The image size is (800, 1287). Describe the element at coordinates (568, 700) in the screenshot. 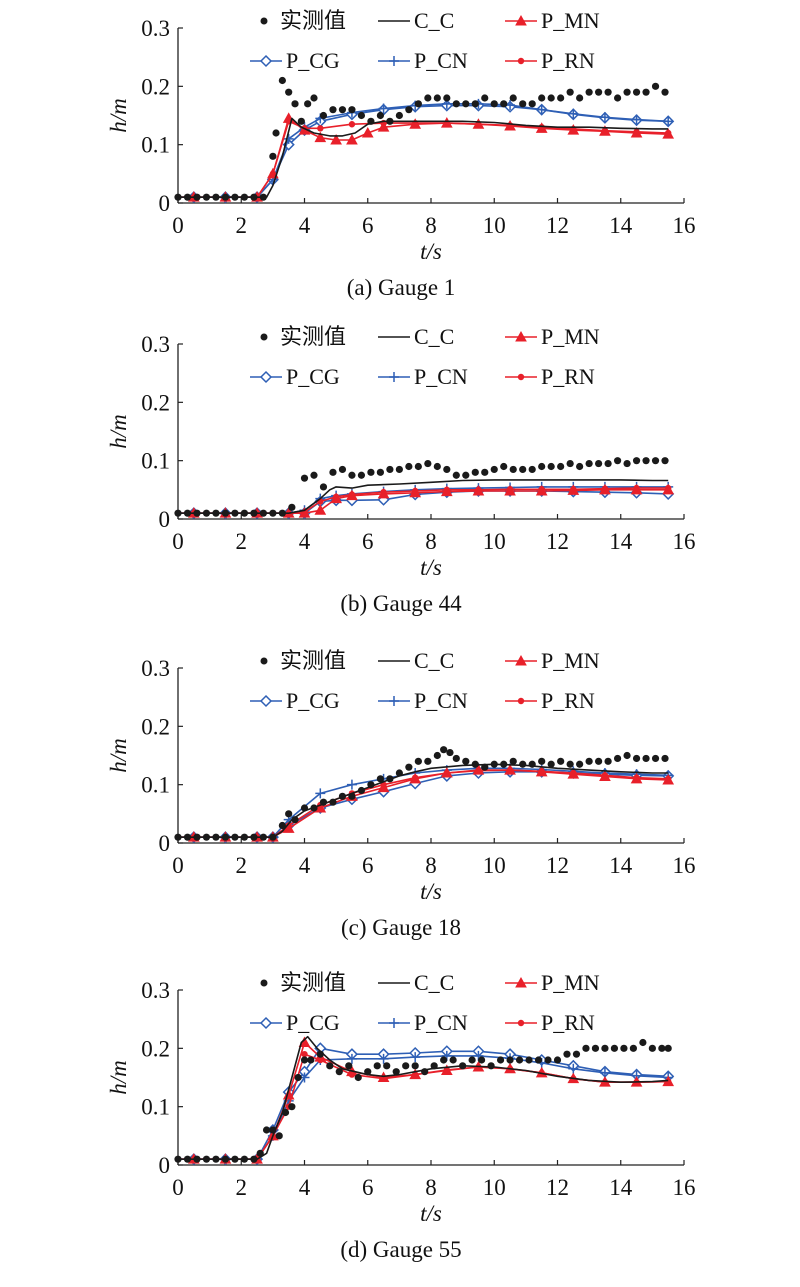

I see `legend-label-prn: P_RN` at that location.